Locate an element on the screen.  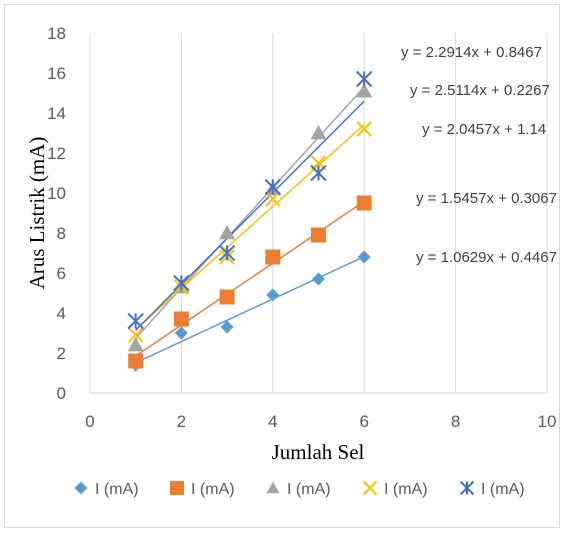
legend-item-series-3: I (mA) is located at coordinates (298, 489).